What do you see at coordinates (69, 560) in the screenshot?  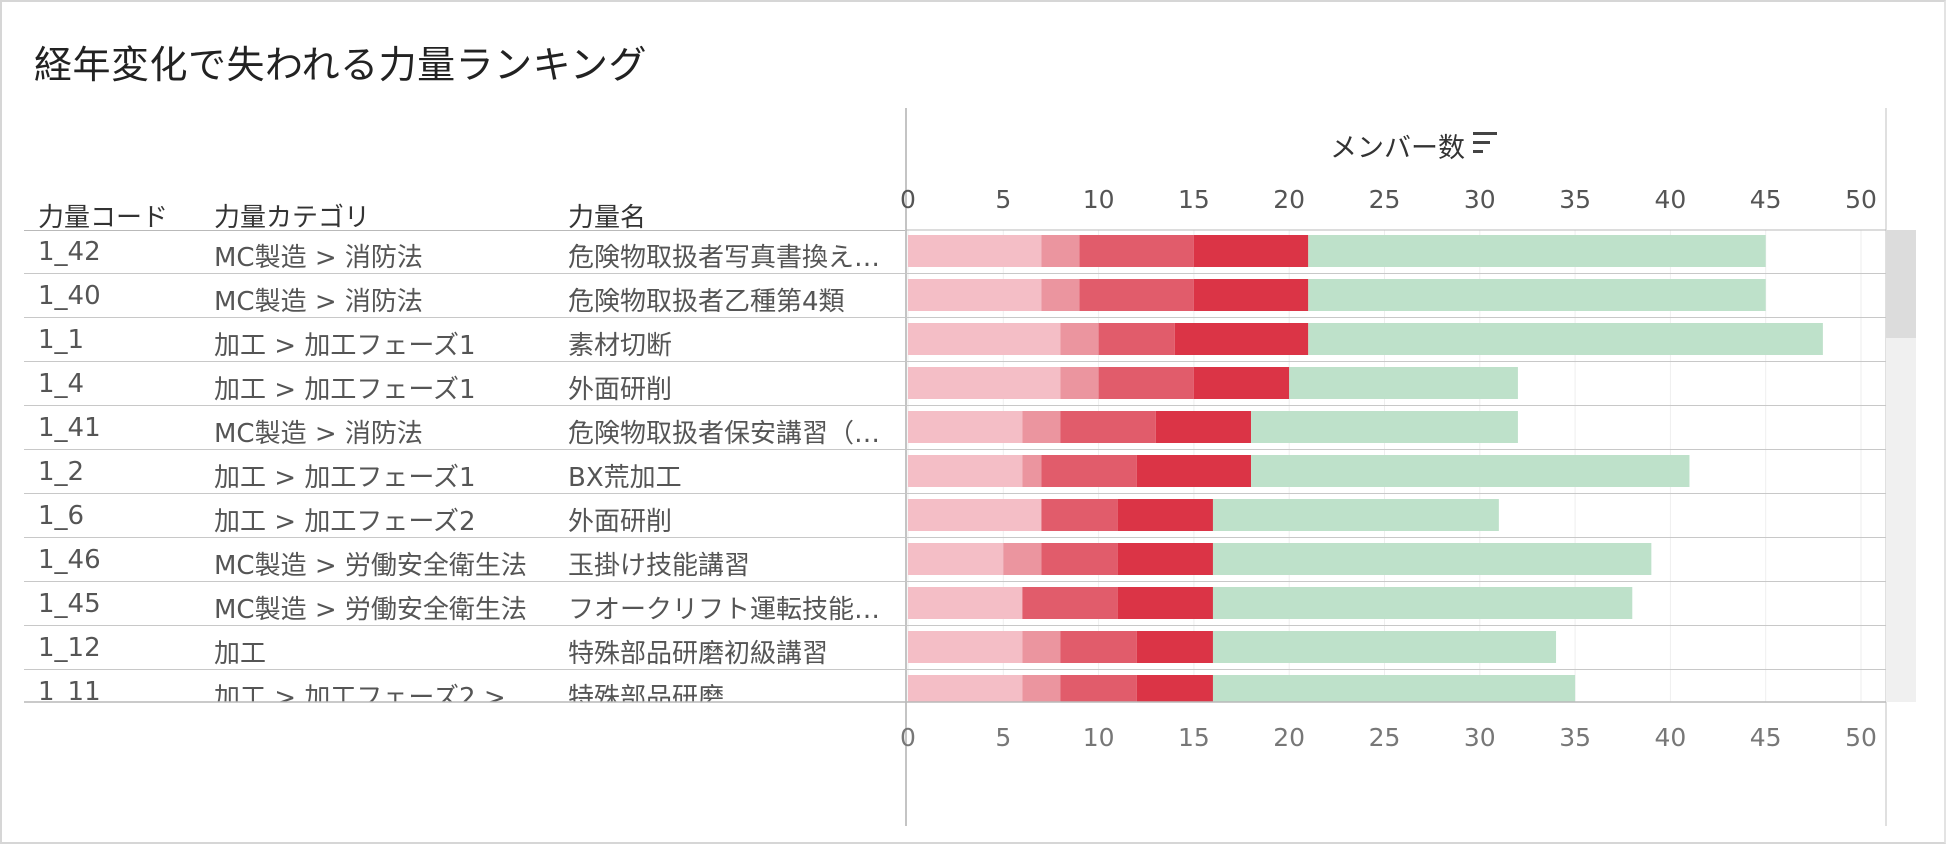 I see `row-code: 1_46` at bounding box center [69, 560].